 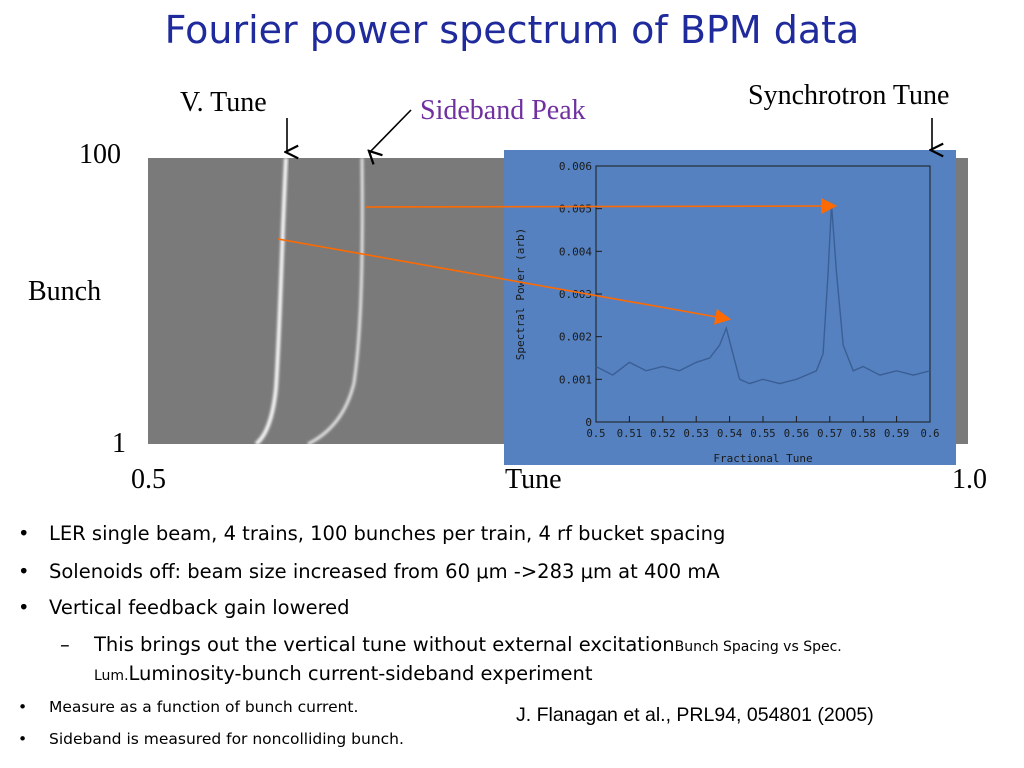 I want to click on y-tick-min: 1, so click(x=119, y=443).